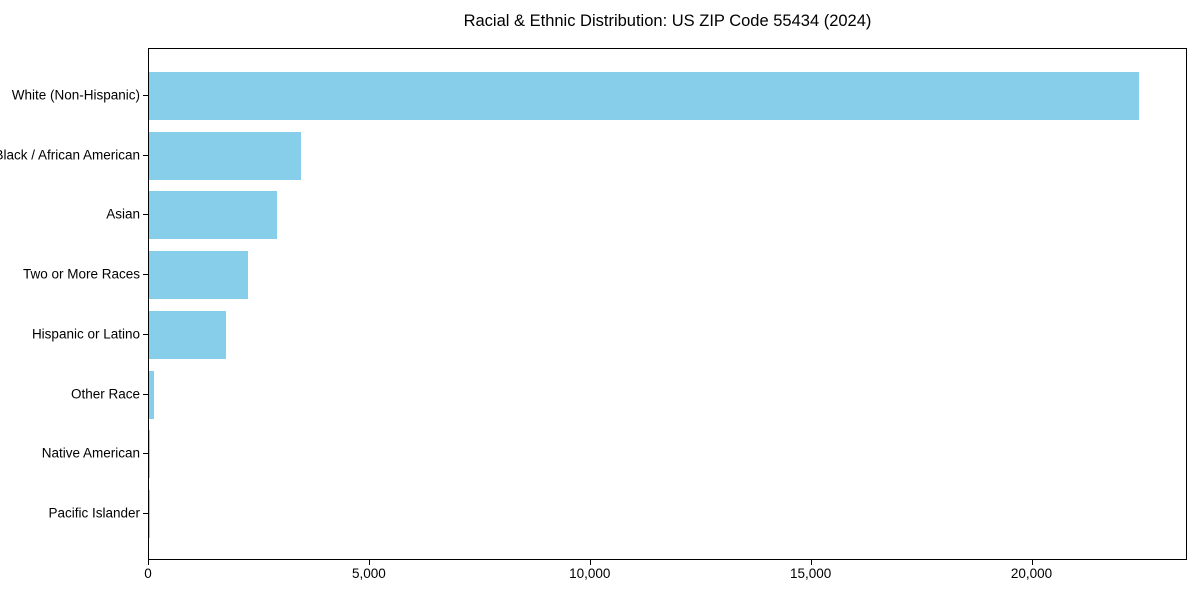 This screenshot has height=600, width=1200. Describe the element at coordinates (94, 513) in the screenshot. I see `y-tick-label: Pacific Islander` at that location.